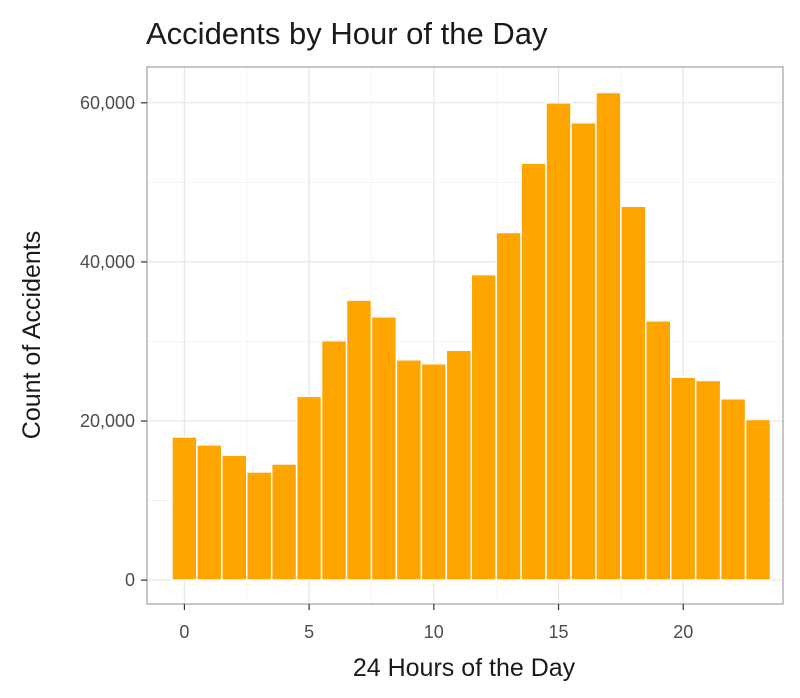 The image size is (800, 698). Describe the element at coordinates (559, 632) in the screenshot. I see `x-tick-label: 15` at that location.